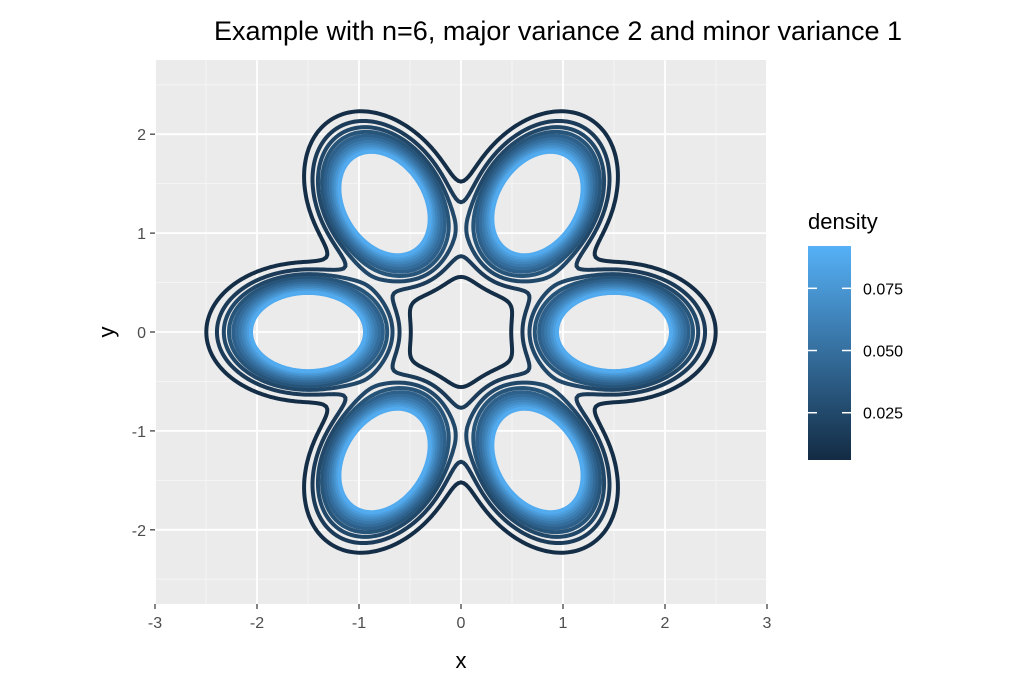 This screenshot has width=1024, height=688. What do you see at coordinates (767, 623) in the screenshot?
I see `x-tick-label: 3` at bounding box center [767, 623].